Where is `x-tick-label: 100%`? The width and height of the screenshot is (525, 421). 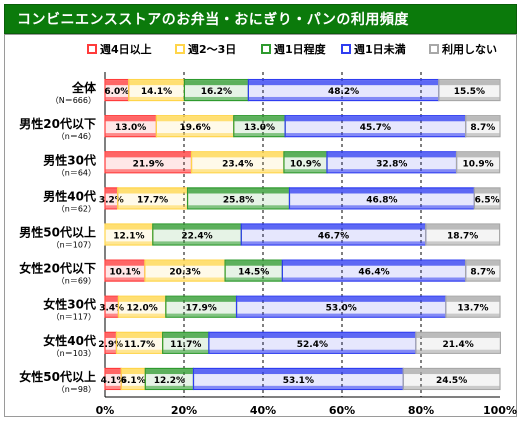
x-tick-label: 100% is located at coordinates (500, 410).